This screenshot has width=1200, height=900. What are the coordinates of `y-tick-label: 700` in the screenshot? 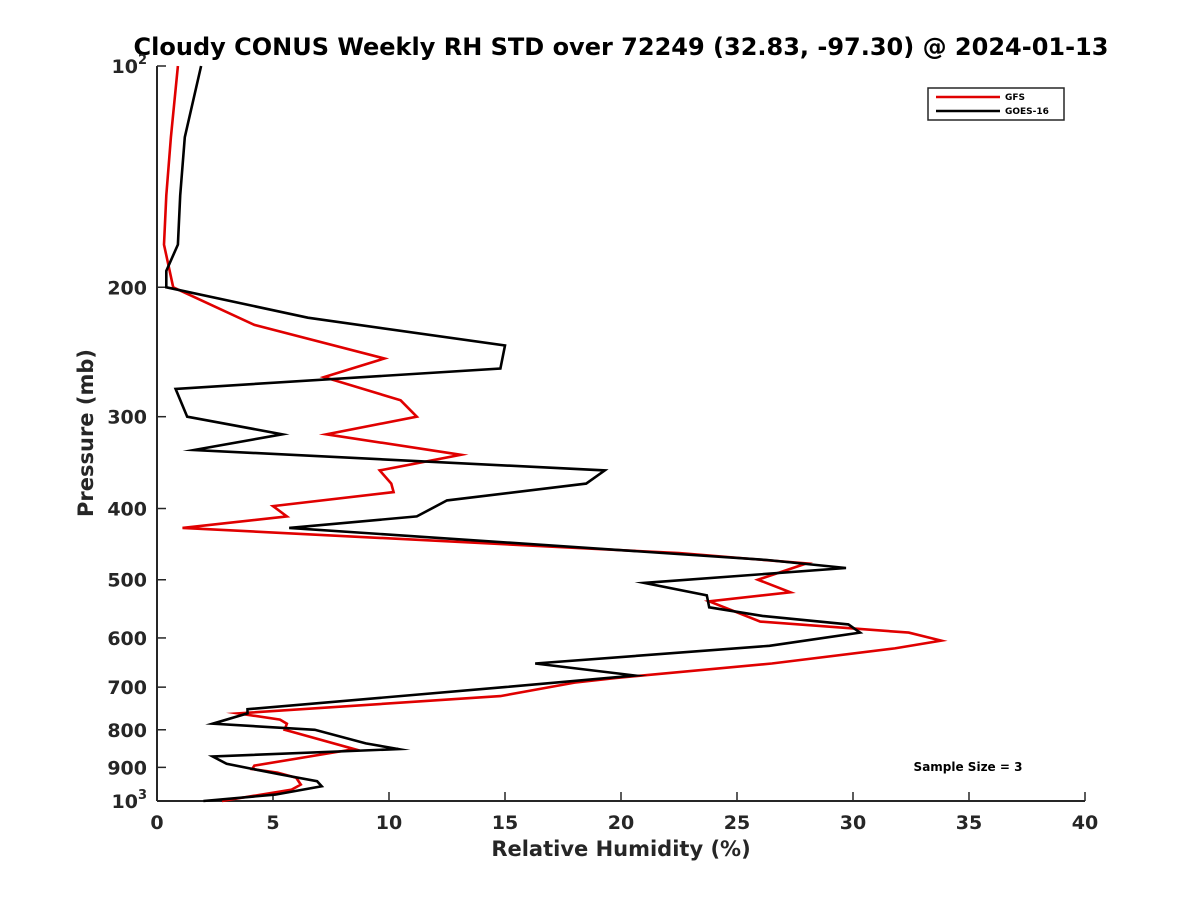 It's located at (127, 688).